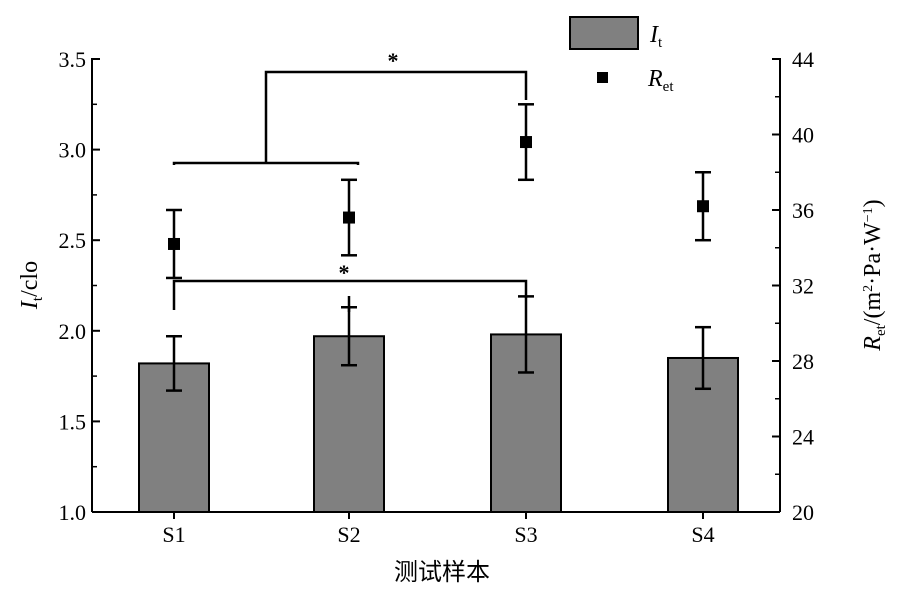 The width and height of the screenshot is (900, 591). What do you see at coordinates (30, 279) in the screenshot?
I see `left-axis-title-rest: /clo` at bounding box center [30, 279].